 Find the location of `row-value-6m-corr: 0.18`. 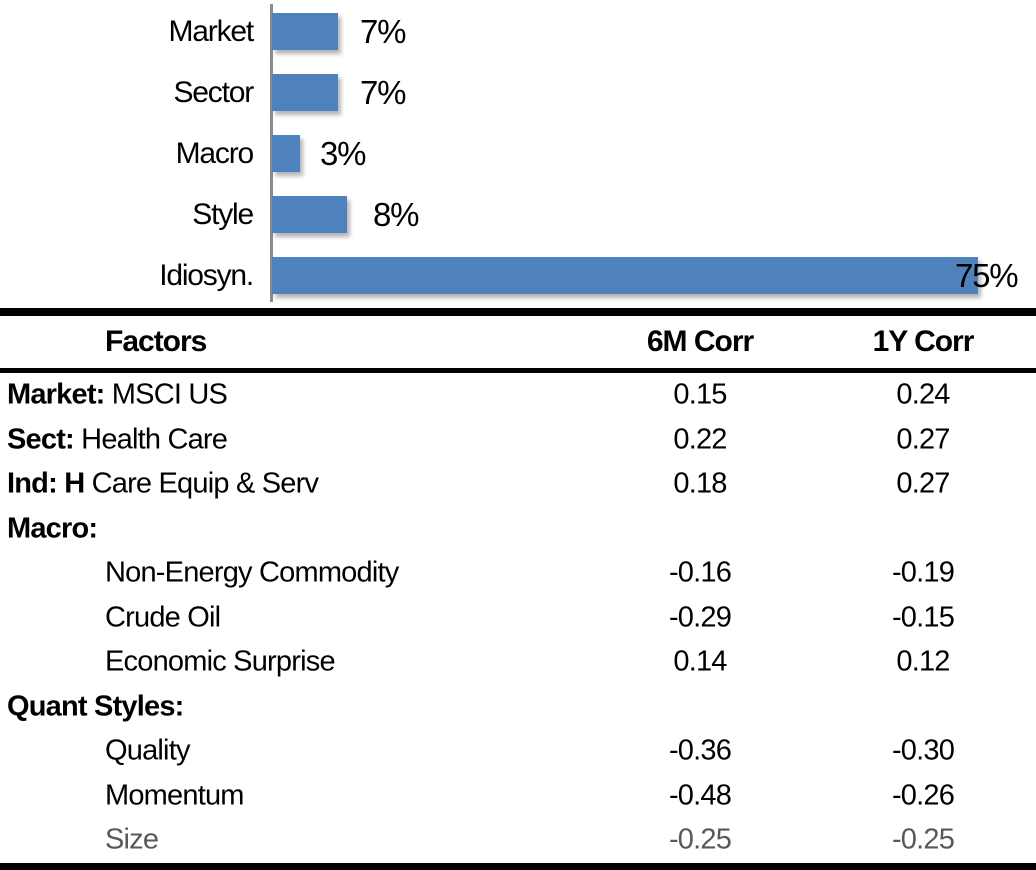

row-value-6m-corr: 0.18 is located at coordinates (700, 483).